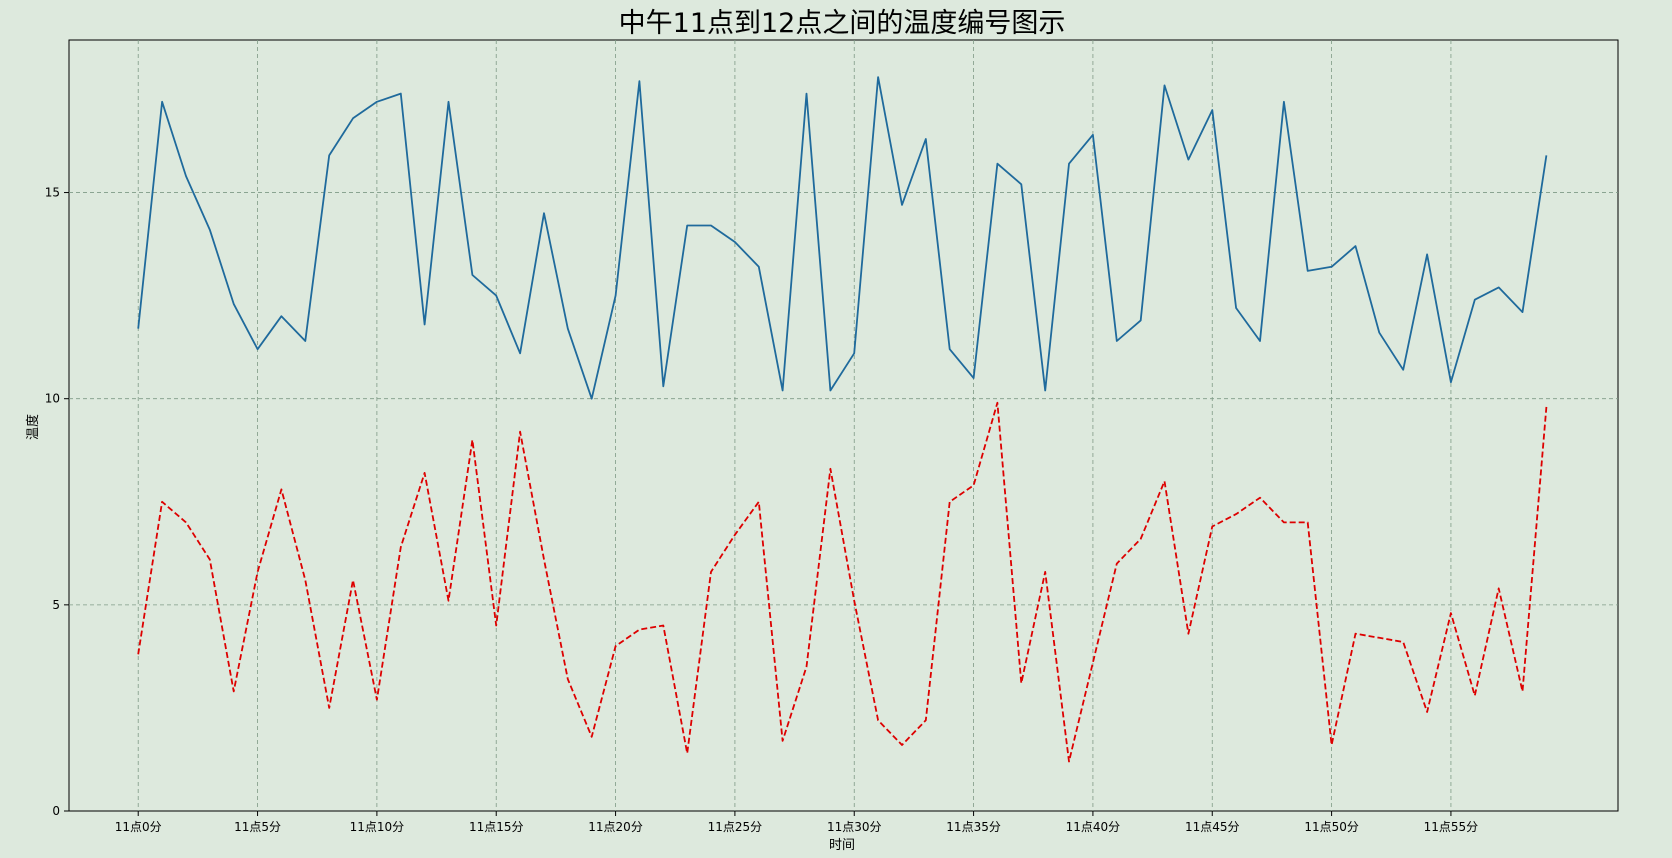 The height and width of the screenshot is (858, 1672). Describe the element at coordinates (735, 827) in the screenshot. I see `x-tick-label: 11点25分` at that location.